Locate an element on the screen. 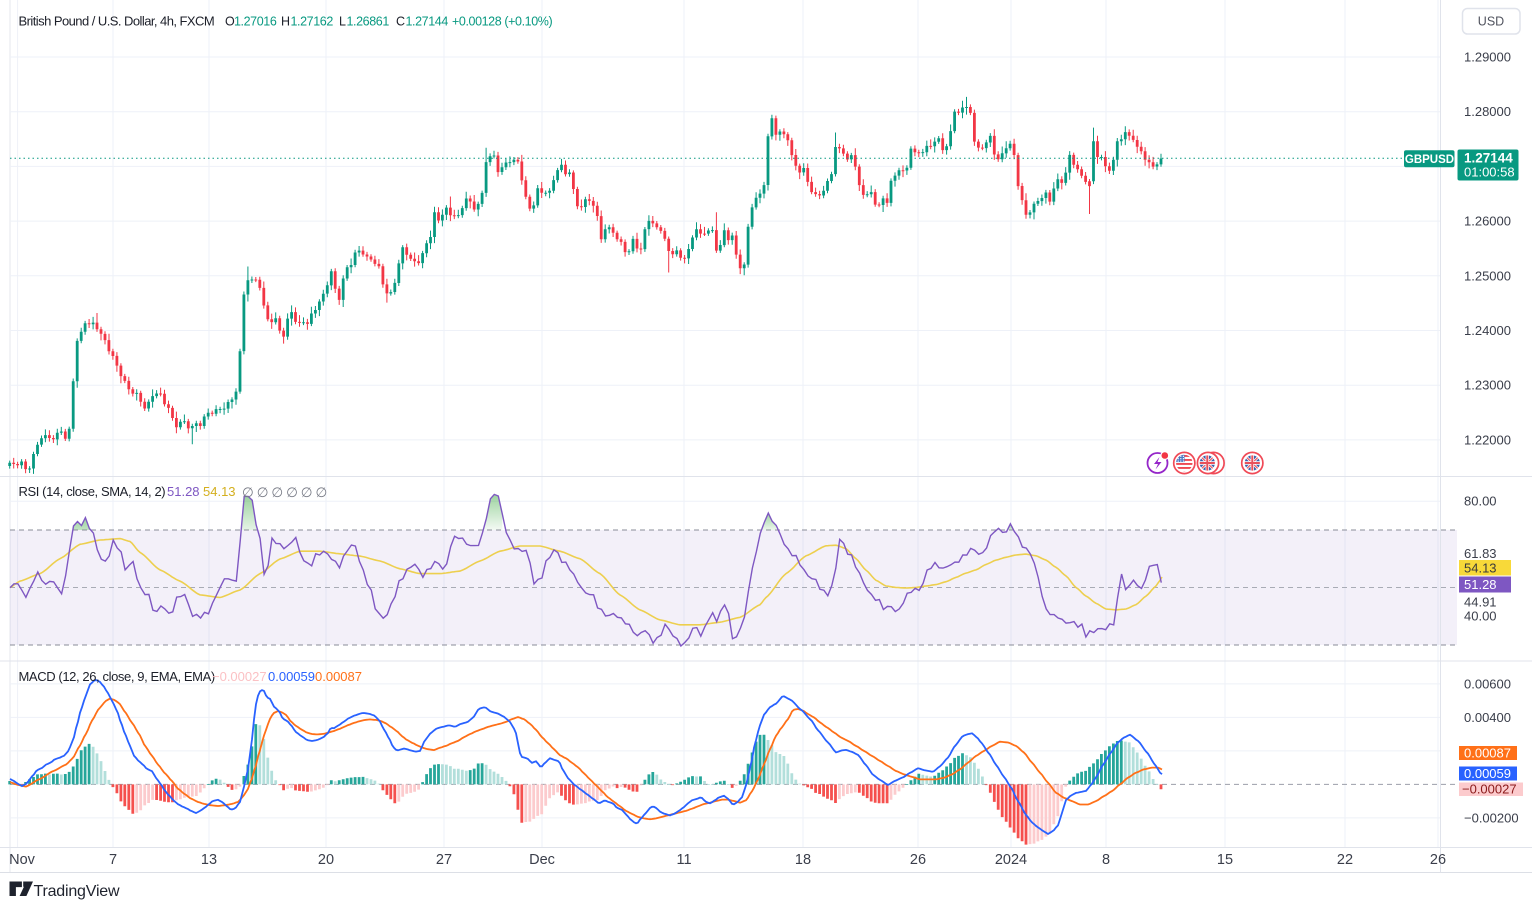  svg-text: 1.27016 is located at coordinates (255, 22).